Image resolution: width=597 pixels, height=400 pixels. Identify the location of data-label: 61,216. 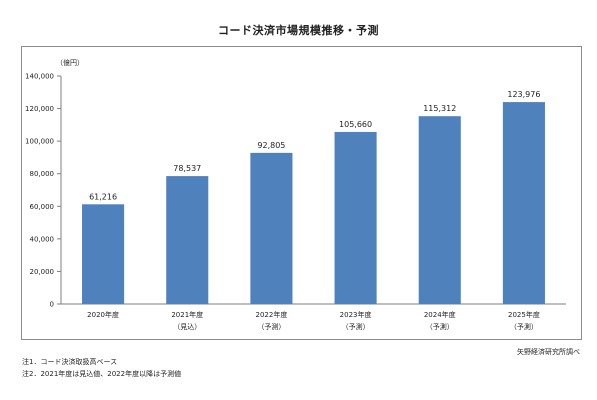
(103, 196).